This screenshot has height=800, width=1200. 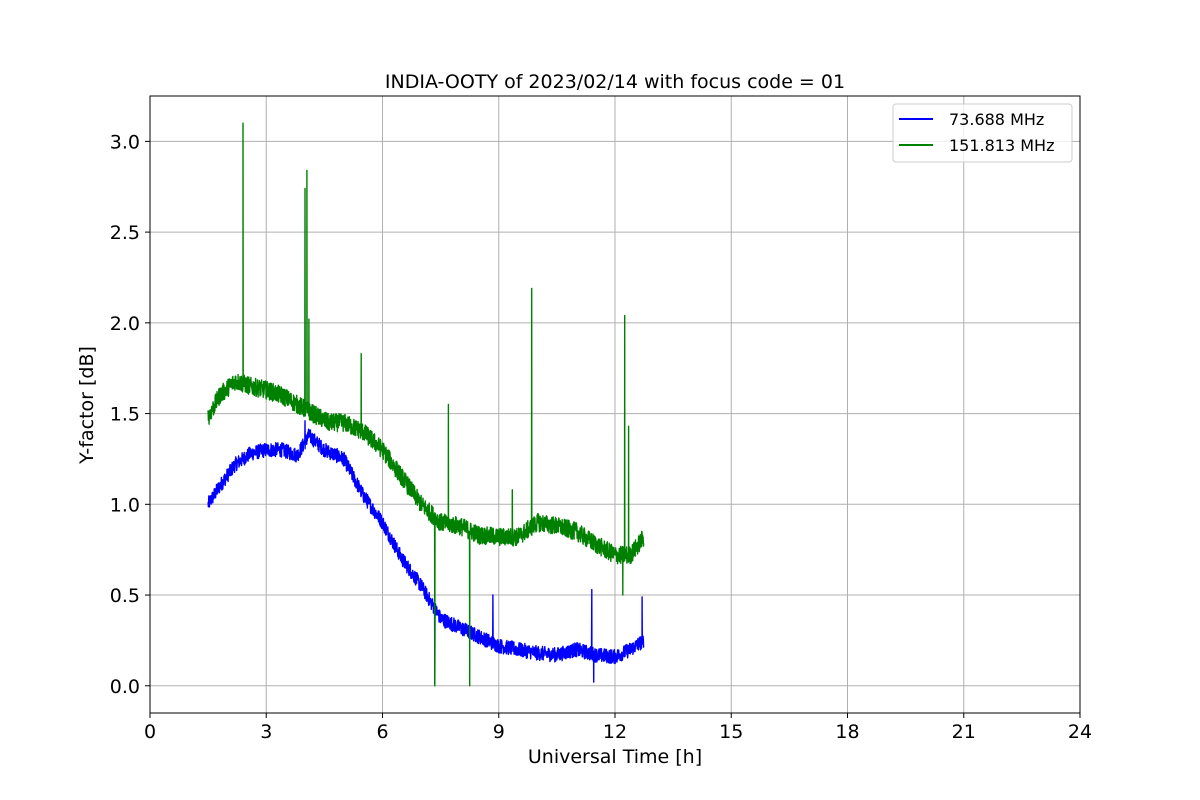 What do you see at coordinates (499, 732) in the screenshot?
I see `x-tick-label: 9` at bounding box center [499, 732].